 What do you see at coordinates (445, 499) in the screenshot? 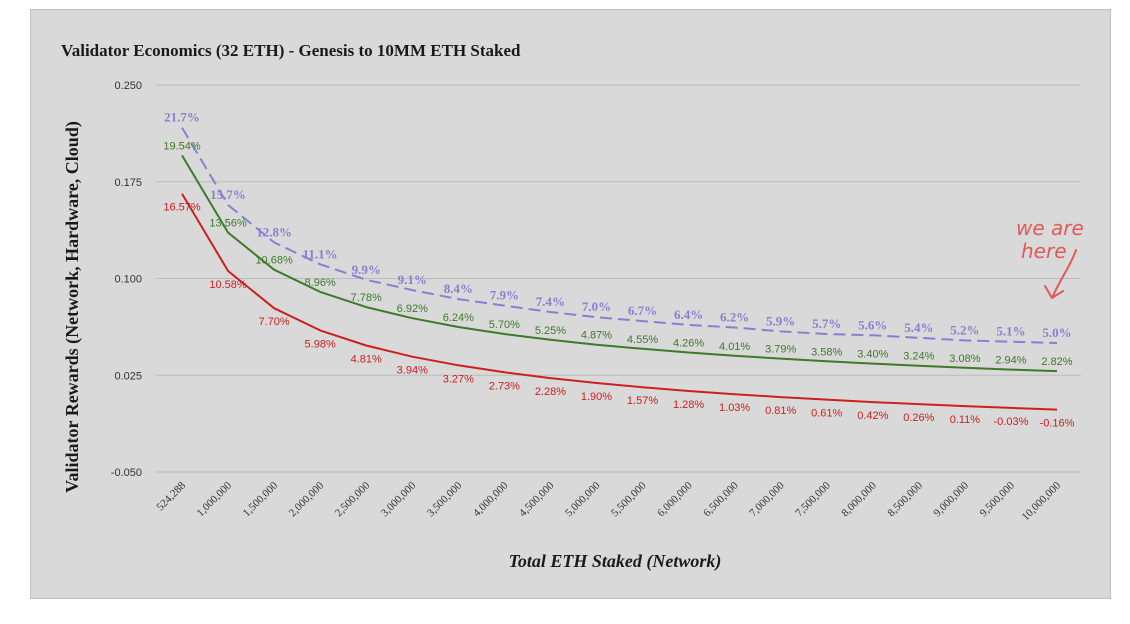
I see `x-tick-label: 3,500,000` at bounding box center [445, 499].